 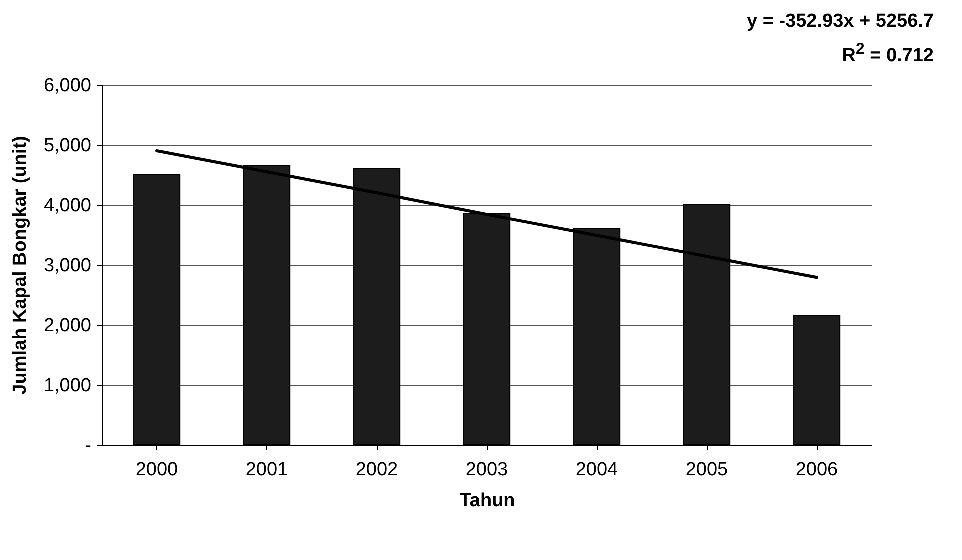 What do you see at coordinates (597, 470) in the screenshot?
I see `x-tick-label: 2004` at bounding box center [597, 470].